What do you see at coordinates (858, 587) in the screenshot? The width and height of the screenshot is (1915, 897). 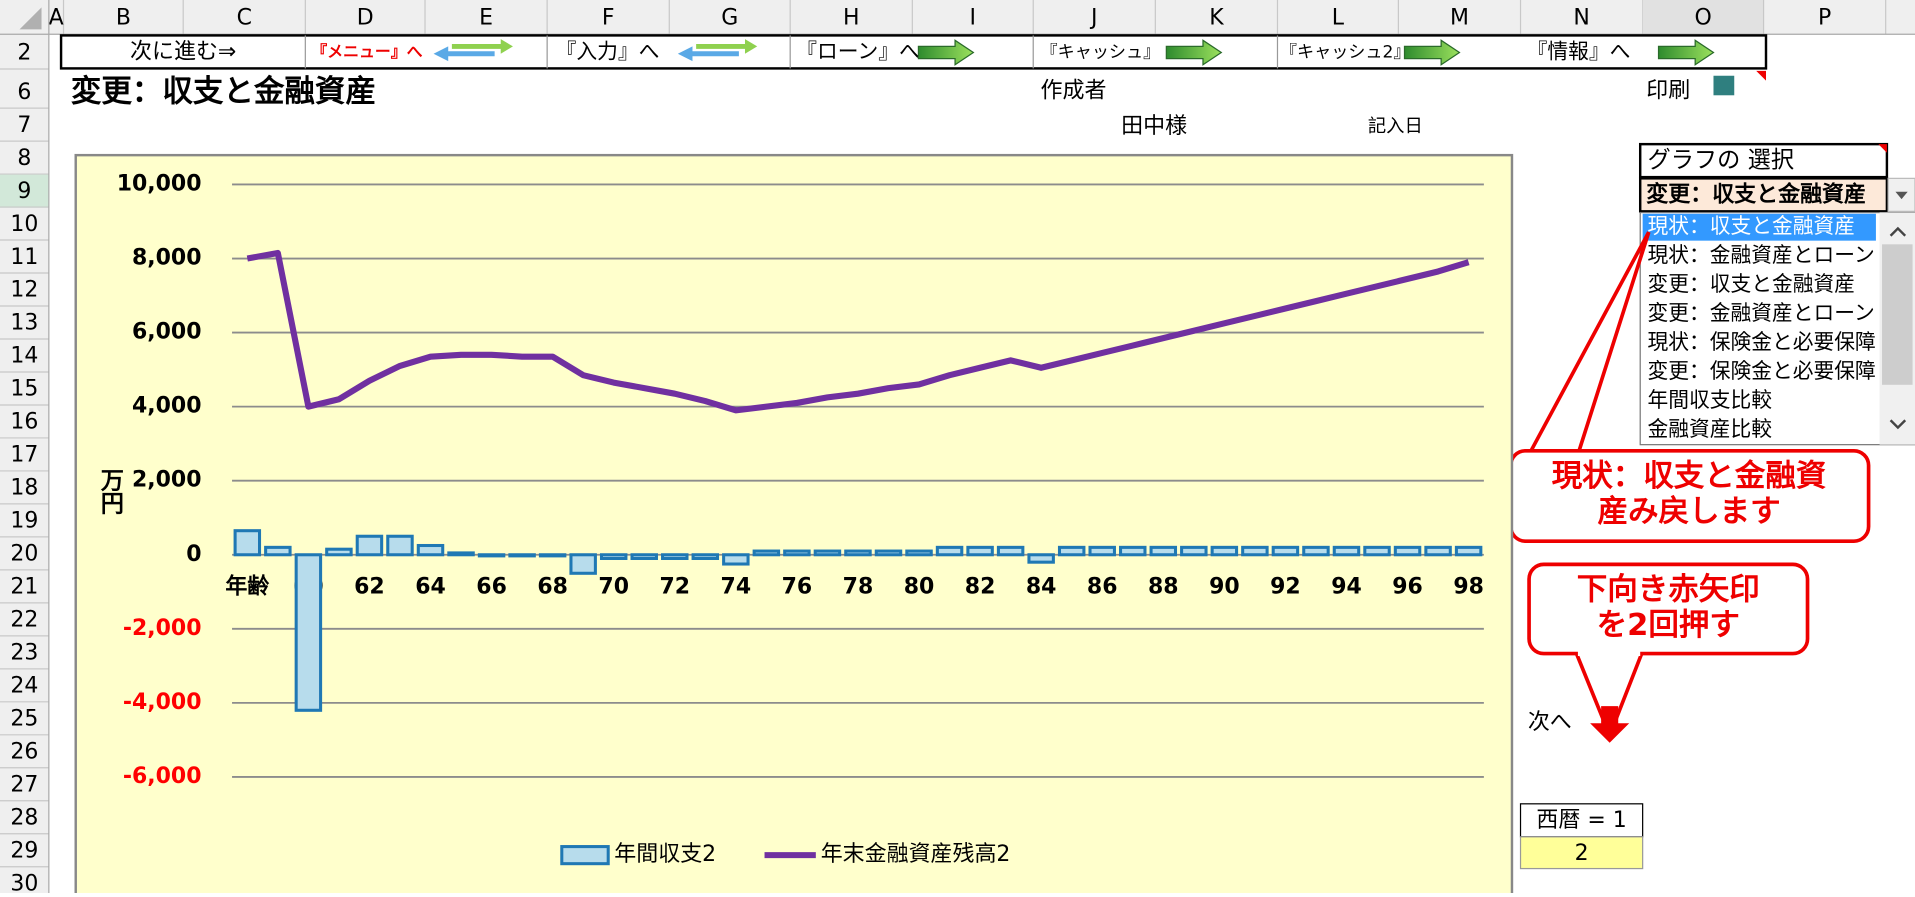 I see `x-tick-label: 78` at bounding box center [858, 587].